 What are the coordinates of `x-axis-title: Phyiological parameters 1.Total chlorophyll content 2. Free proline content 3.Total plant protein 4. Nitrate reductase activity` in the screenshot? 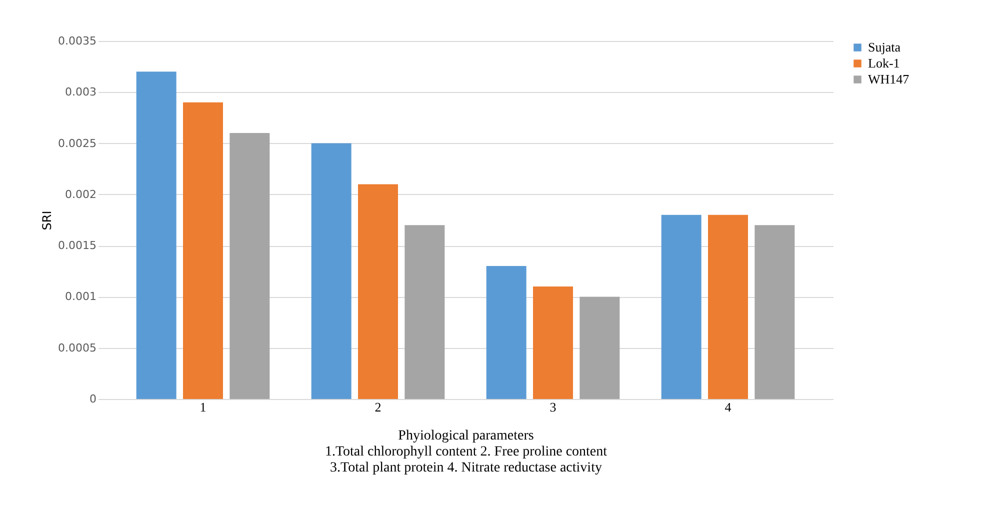 It's located at (466, 452).